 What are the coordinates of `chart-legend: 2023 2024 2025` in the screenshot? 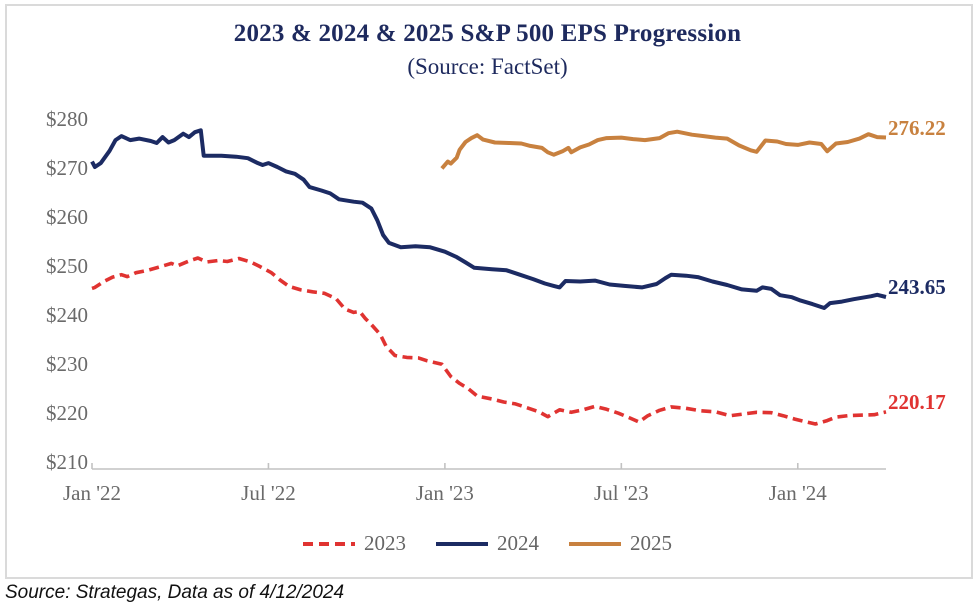 It's located at (487, 543).